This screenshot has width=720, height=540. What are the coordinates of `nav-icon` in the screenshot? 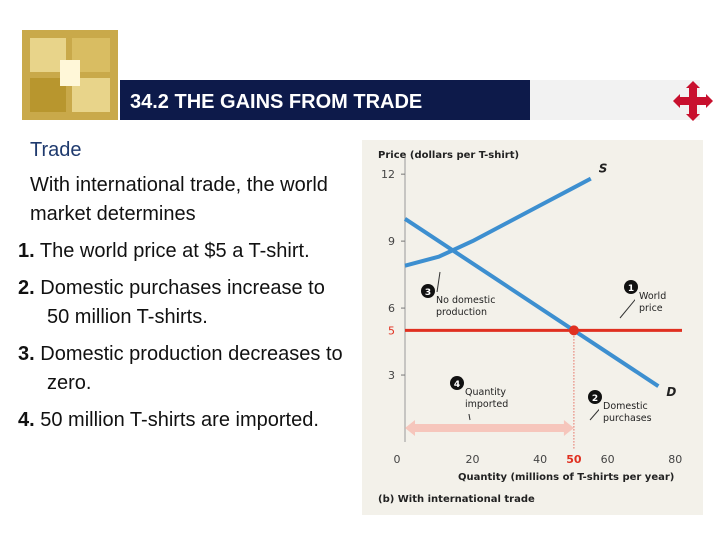 It's located at (693, 101).